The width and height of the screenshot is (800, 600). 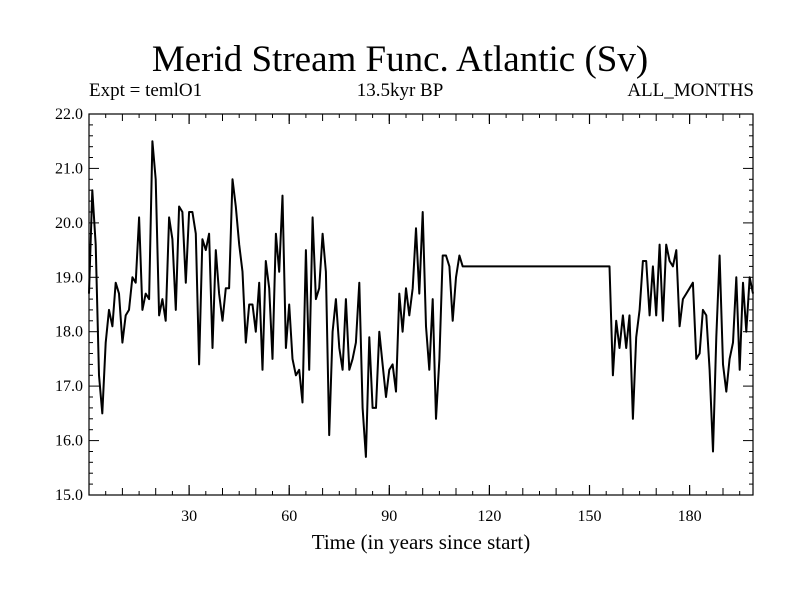 What do you see at coordinates (69, 168) in the screenshot?
I see `y-tick-label: 21.0` at bounding box center [69, 168].